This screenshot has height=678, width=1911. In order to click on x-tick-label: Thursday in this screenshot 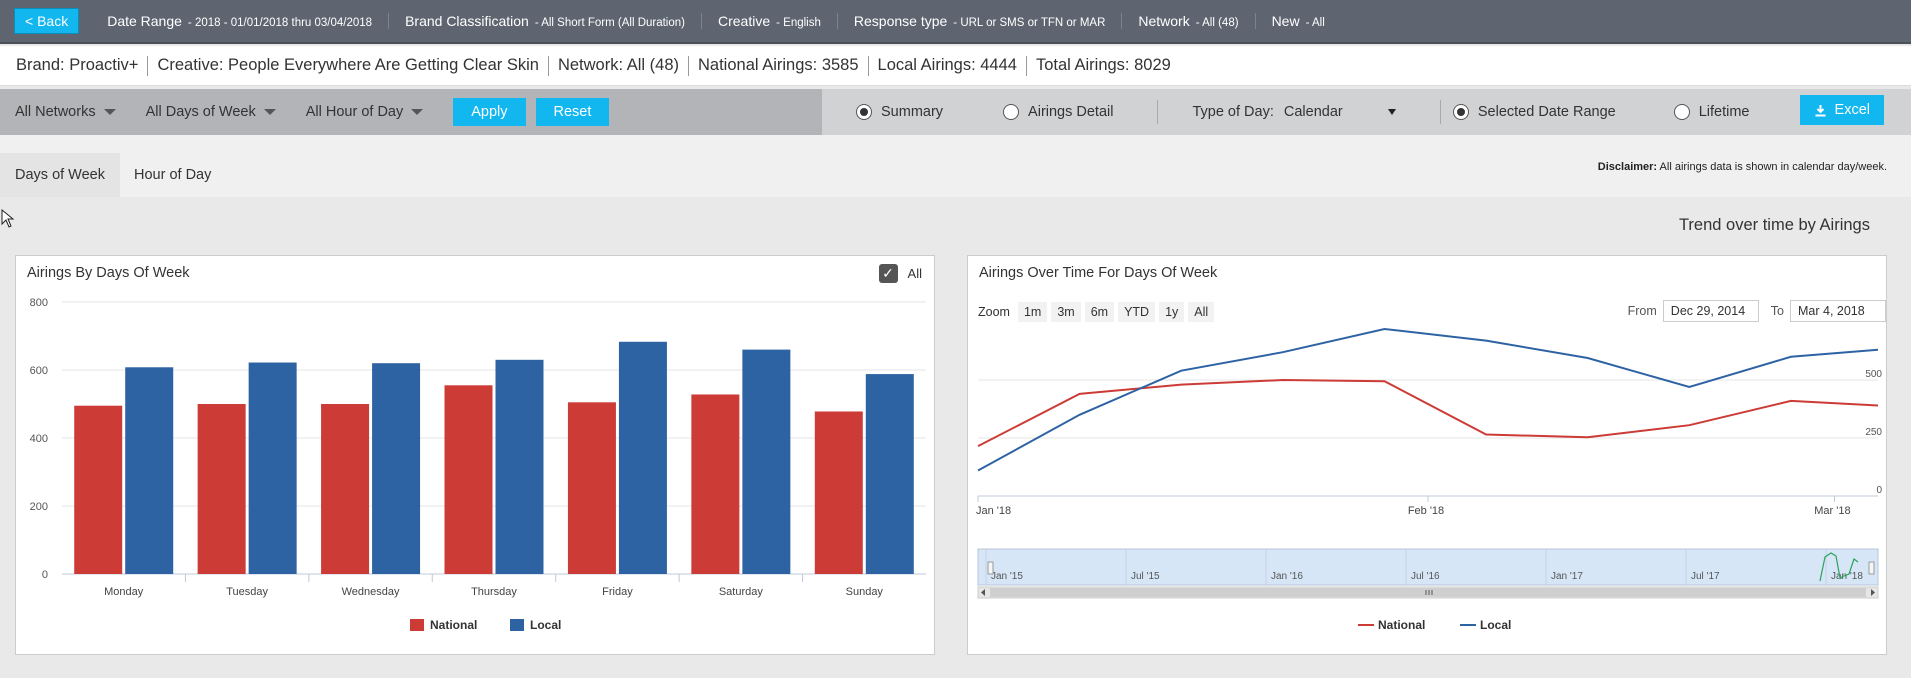, I will do `click(494, 592)`.